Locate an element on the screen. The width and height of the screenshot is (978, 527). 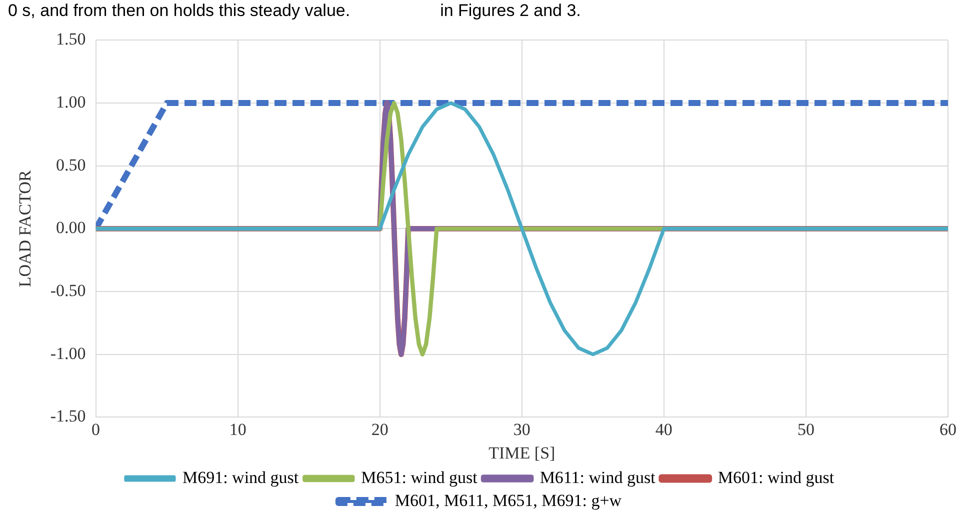
x-tick-label: 60 is located at coordinates (948, 429).